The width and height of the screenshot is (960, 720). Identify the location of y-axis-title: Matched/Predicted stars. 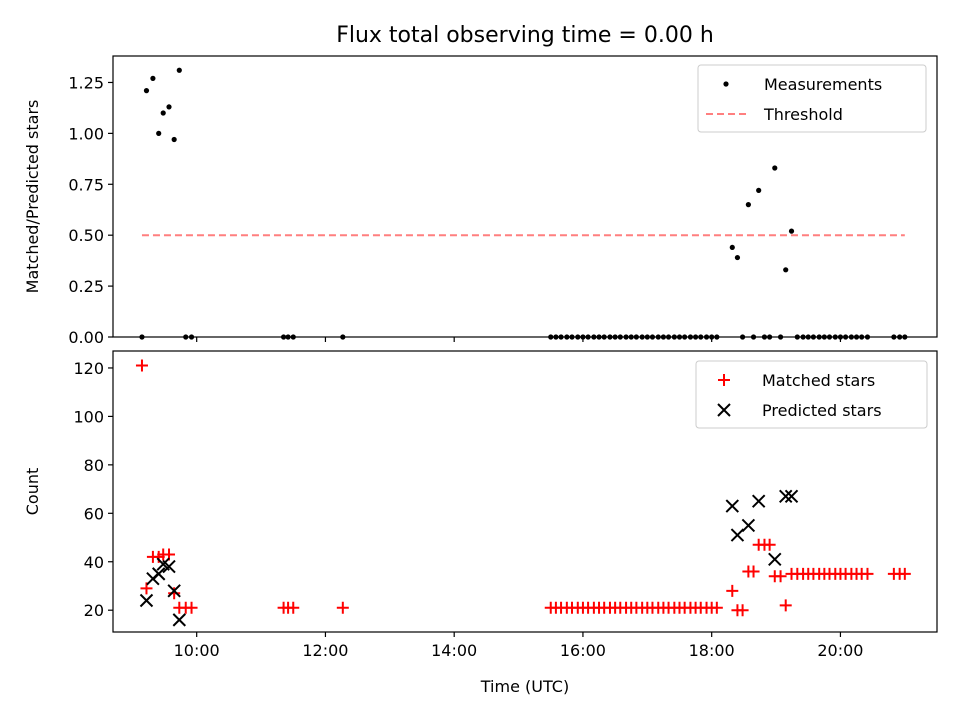
(32, 197).